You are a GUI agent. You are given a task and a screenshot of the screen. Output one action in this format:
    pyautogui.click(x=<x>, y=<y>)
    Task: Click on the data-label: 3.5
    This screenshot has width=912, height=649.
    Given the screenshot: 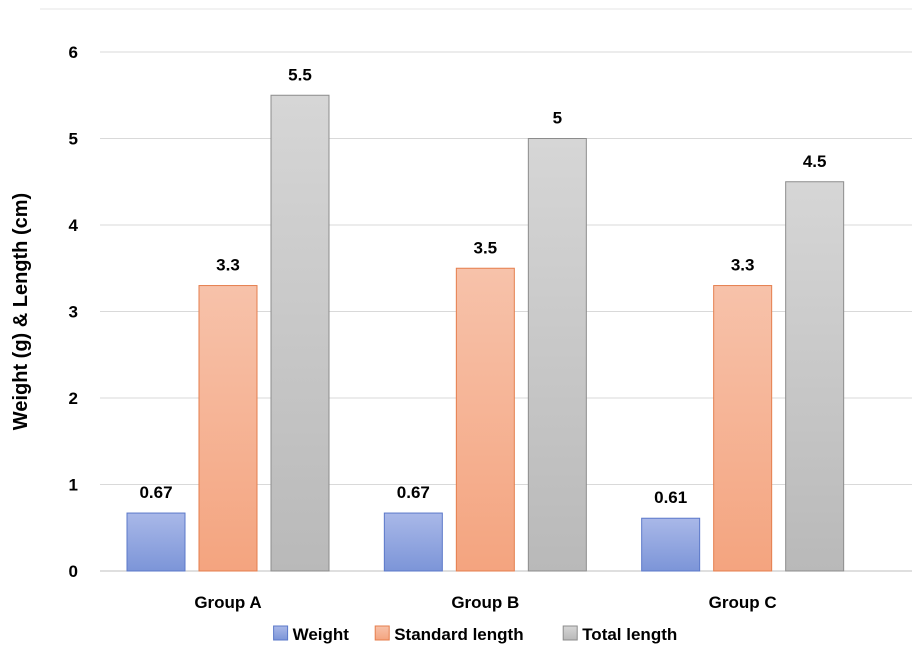 What is the action you would take?
    pyautogui.click(x=486, y=247)
    